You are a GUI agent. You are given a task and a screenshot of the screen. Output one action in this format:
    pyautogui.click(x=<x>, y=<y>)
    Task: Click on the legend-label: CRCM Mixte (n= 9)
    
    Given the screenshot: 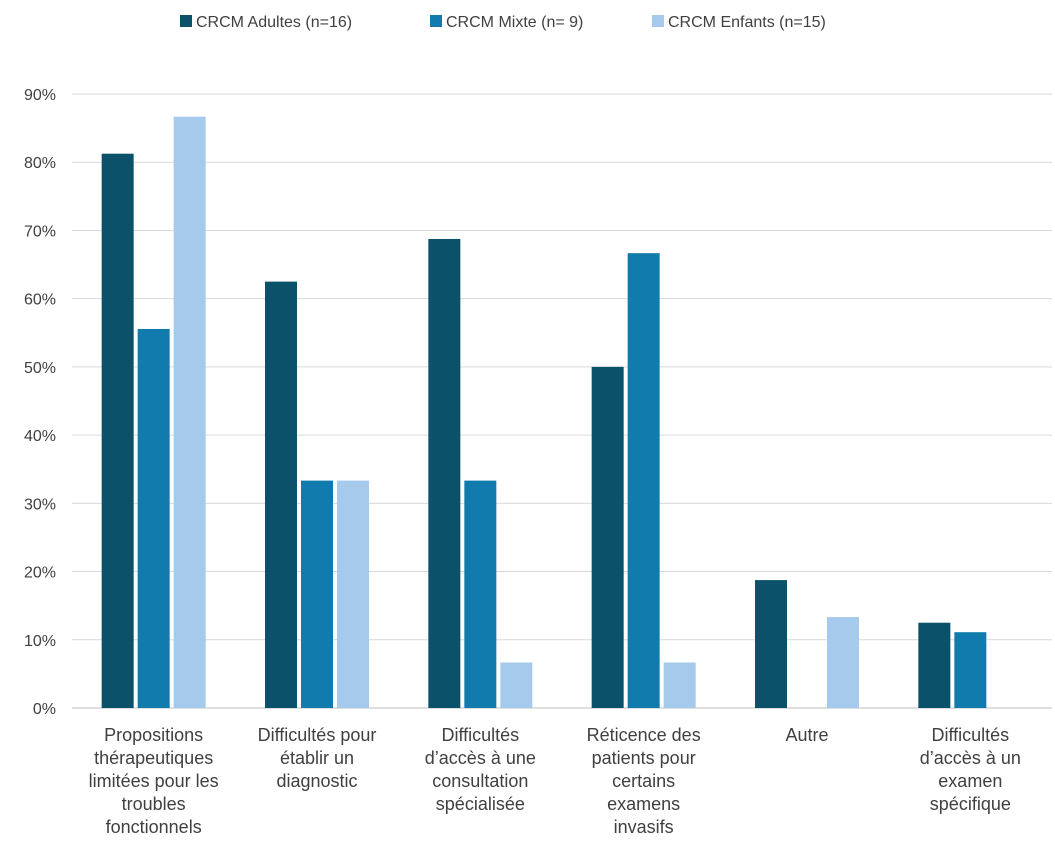 What is the action you would take?
    pyautogui.click(x=514, y=22)
    